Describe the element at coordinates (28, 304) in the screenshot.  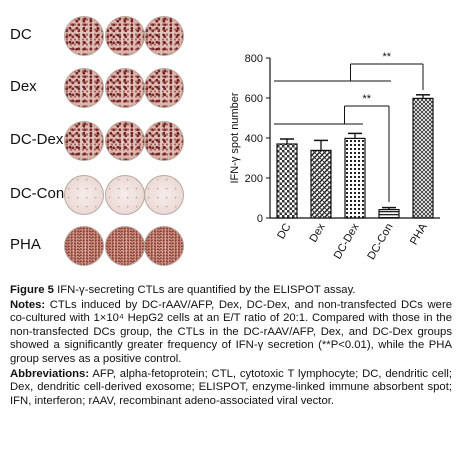
I see `notes-label: Notes:` at that location.